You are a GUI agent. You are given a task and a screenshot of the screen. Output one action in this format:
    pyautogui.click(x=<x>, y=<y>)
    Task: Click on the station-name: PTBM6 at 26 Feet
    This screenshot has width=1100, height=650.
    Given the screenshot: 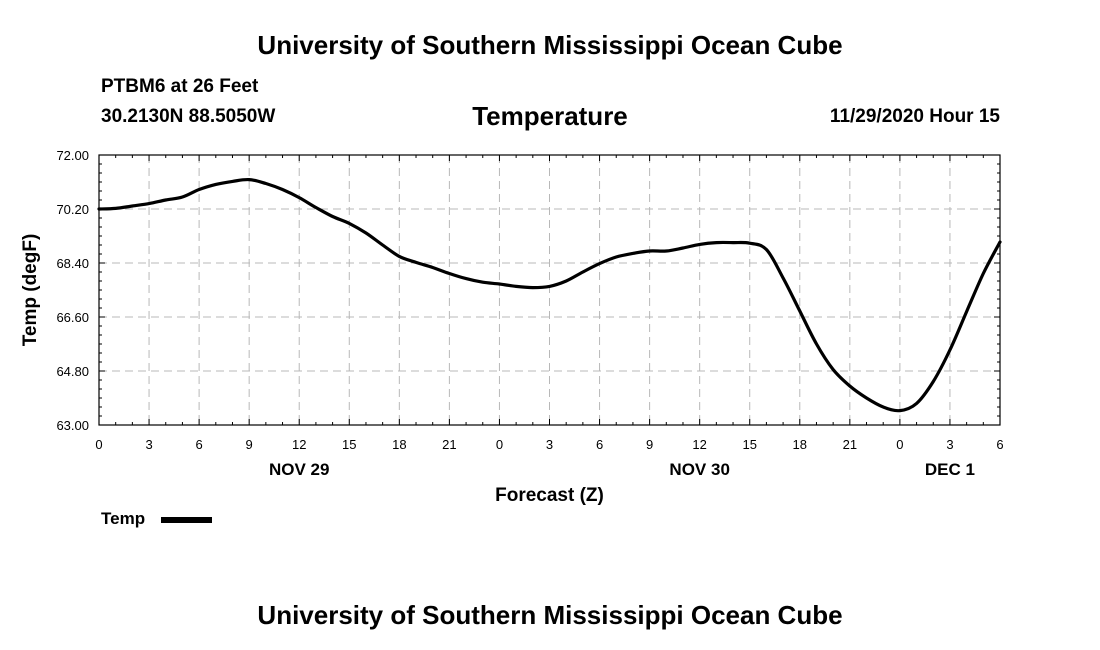 What is the action you would take?
    pyautogui.click(x=180, y=86)
    